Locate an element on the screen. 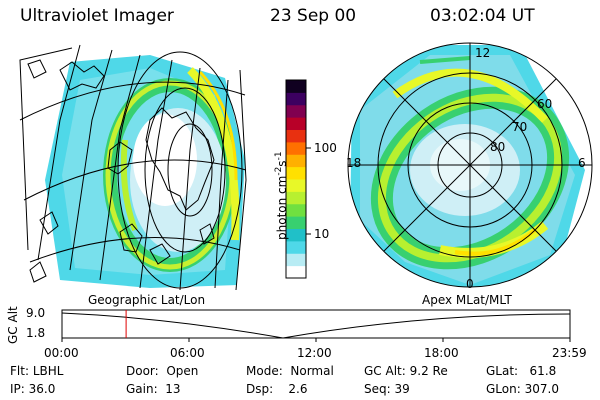  mlat-label-80: 80 is located at coordinates (498, 147).